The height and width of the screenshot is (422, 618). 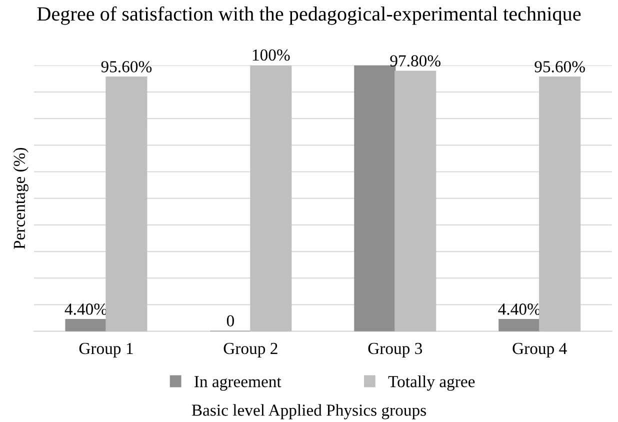 I want to click on x-tick-label: Group 4, so click(x=539, y=350).